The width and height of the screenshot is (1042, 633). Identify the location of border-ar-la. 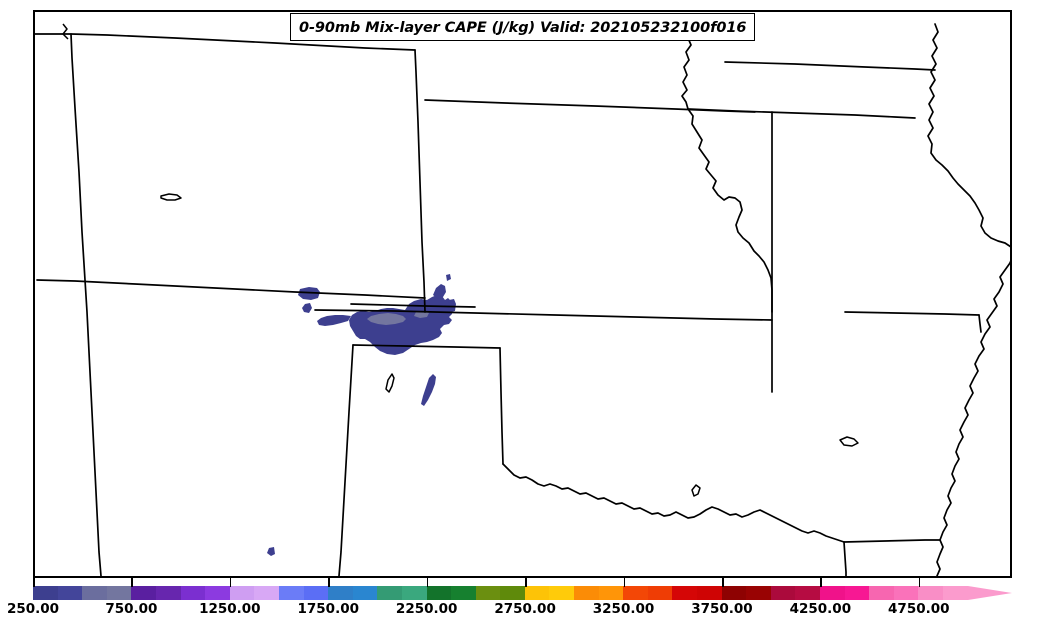
(892, 541).